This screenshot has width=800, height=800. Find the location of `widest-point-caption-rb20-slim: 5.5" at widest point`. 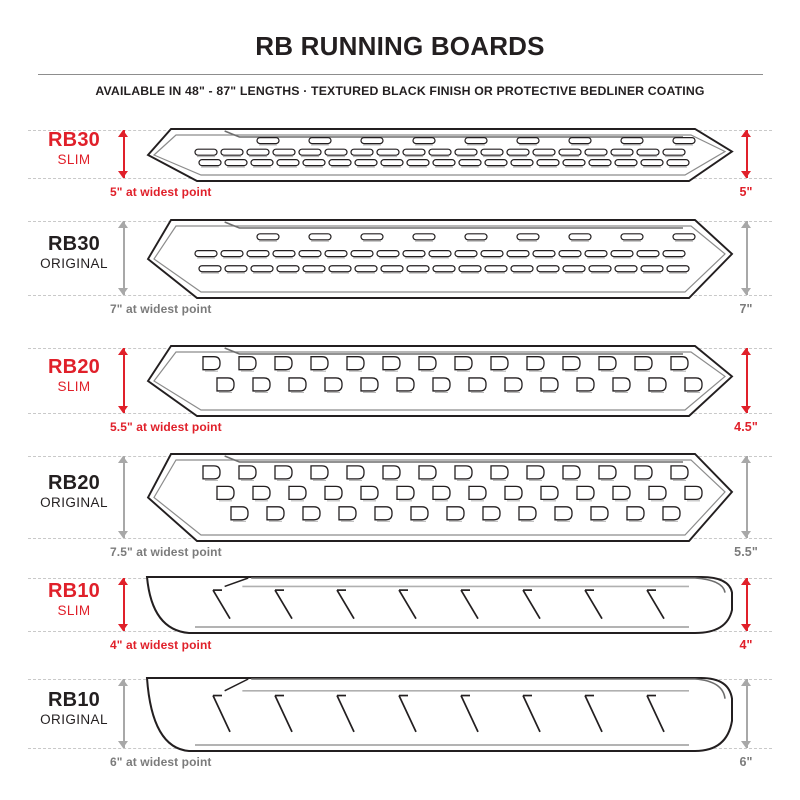

widest-point-caption-rb20-slim: 5.5" at widest point is located at coordinates (166, 427).